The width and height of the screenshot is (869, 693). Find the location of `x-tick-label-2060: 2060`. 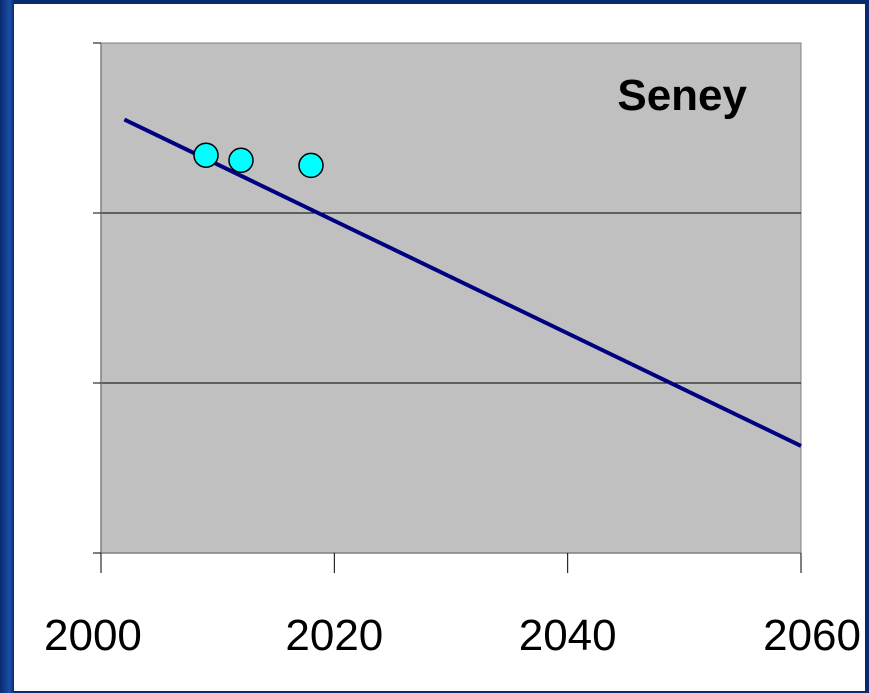

x-tick-label-2060: 2060 is located at coordinates (812, 635).